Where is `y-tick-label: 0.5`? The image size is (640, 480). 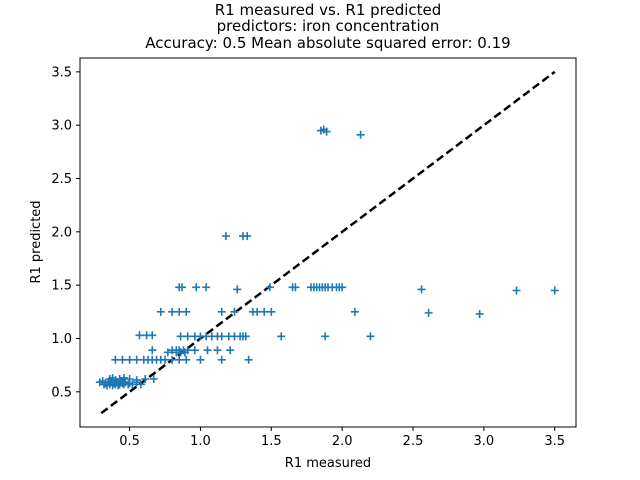
y-tick-label: 0.5 is located at coordinates (61, 392).